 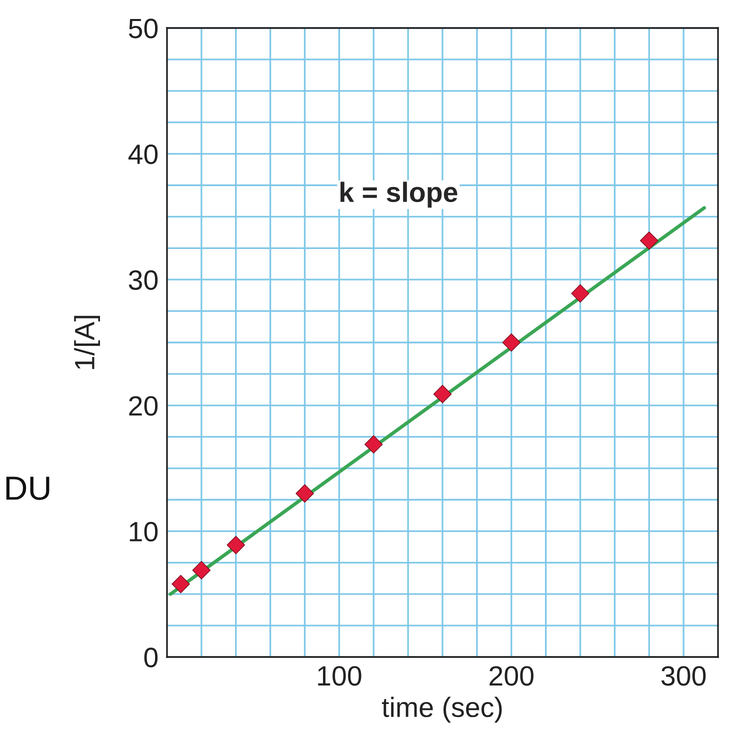 What do you see at coordinates (151, 658) in the screenshot?
I see `y-tick-label: 0` at bounding box center [151, 658].